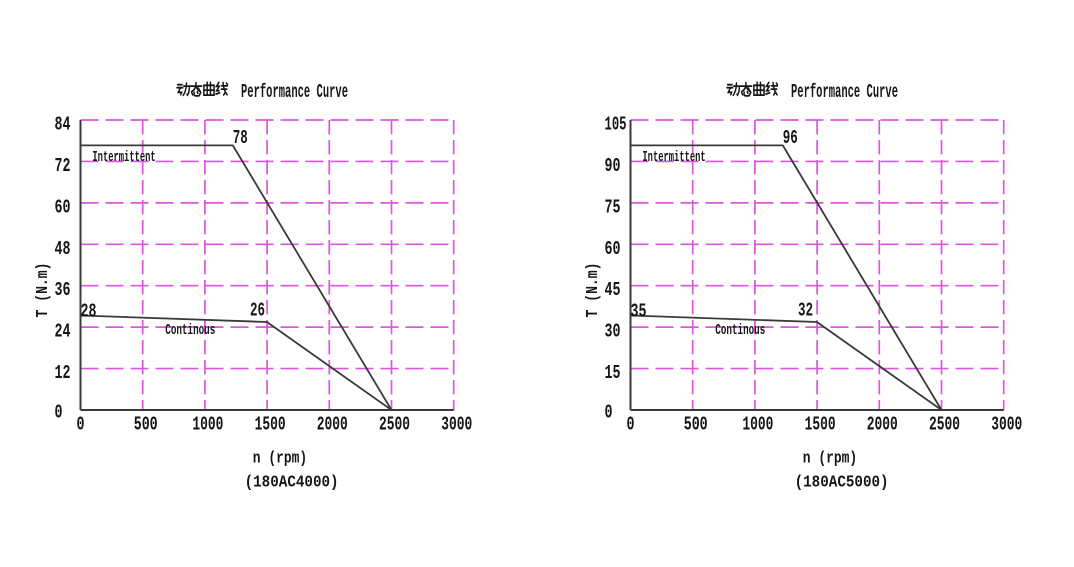  Describe the element at coordinates (63, 249) in the screenshot. I see `svg-text: 48` at that location.